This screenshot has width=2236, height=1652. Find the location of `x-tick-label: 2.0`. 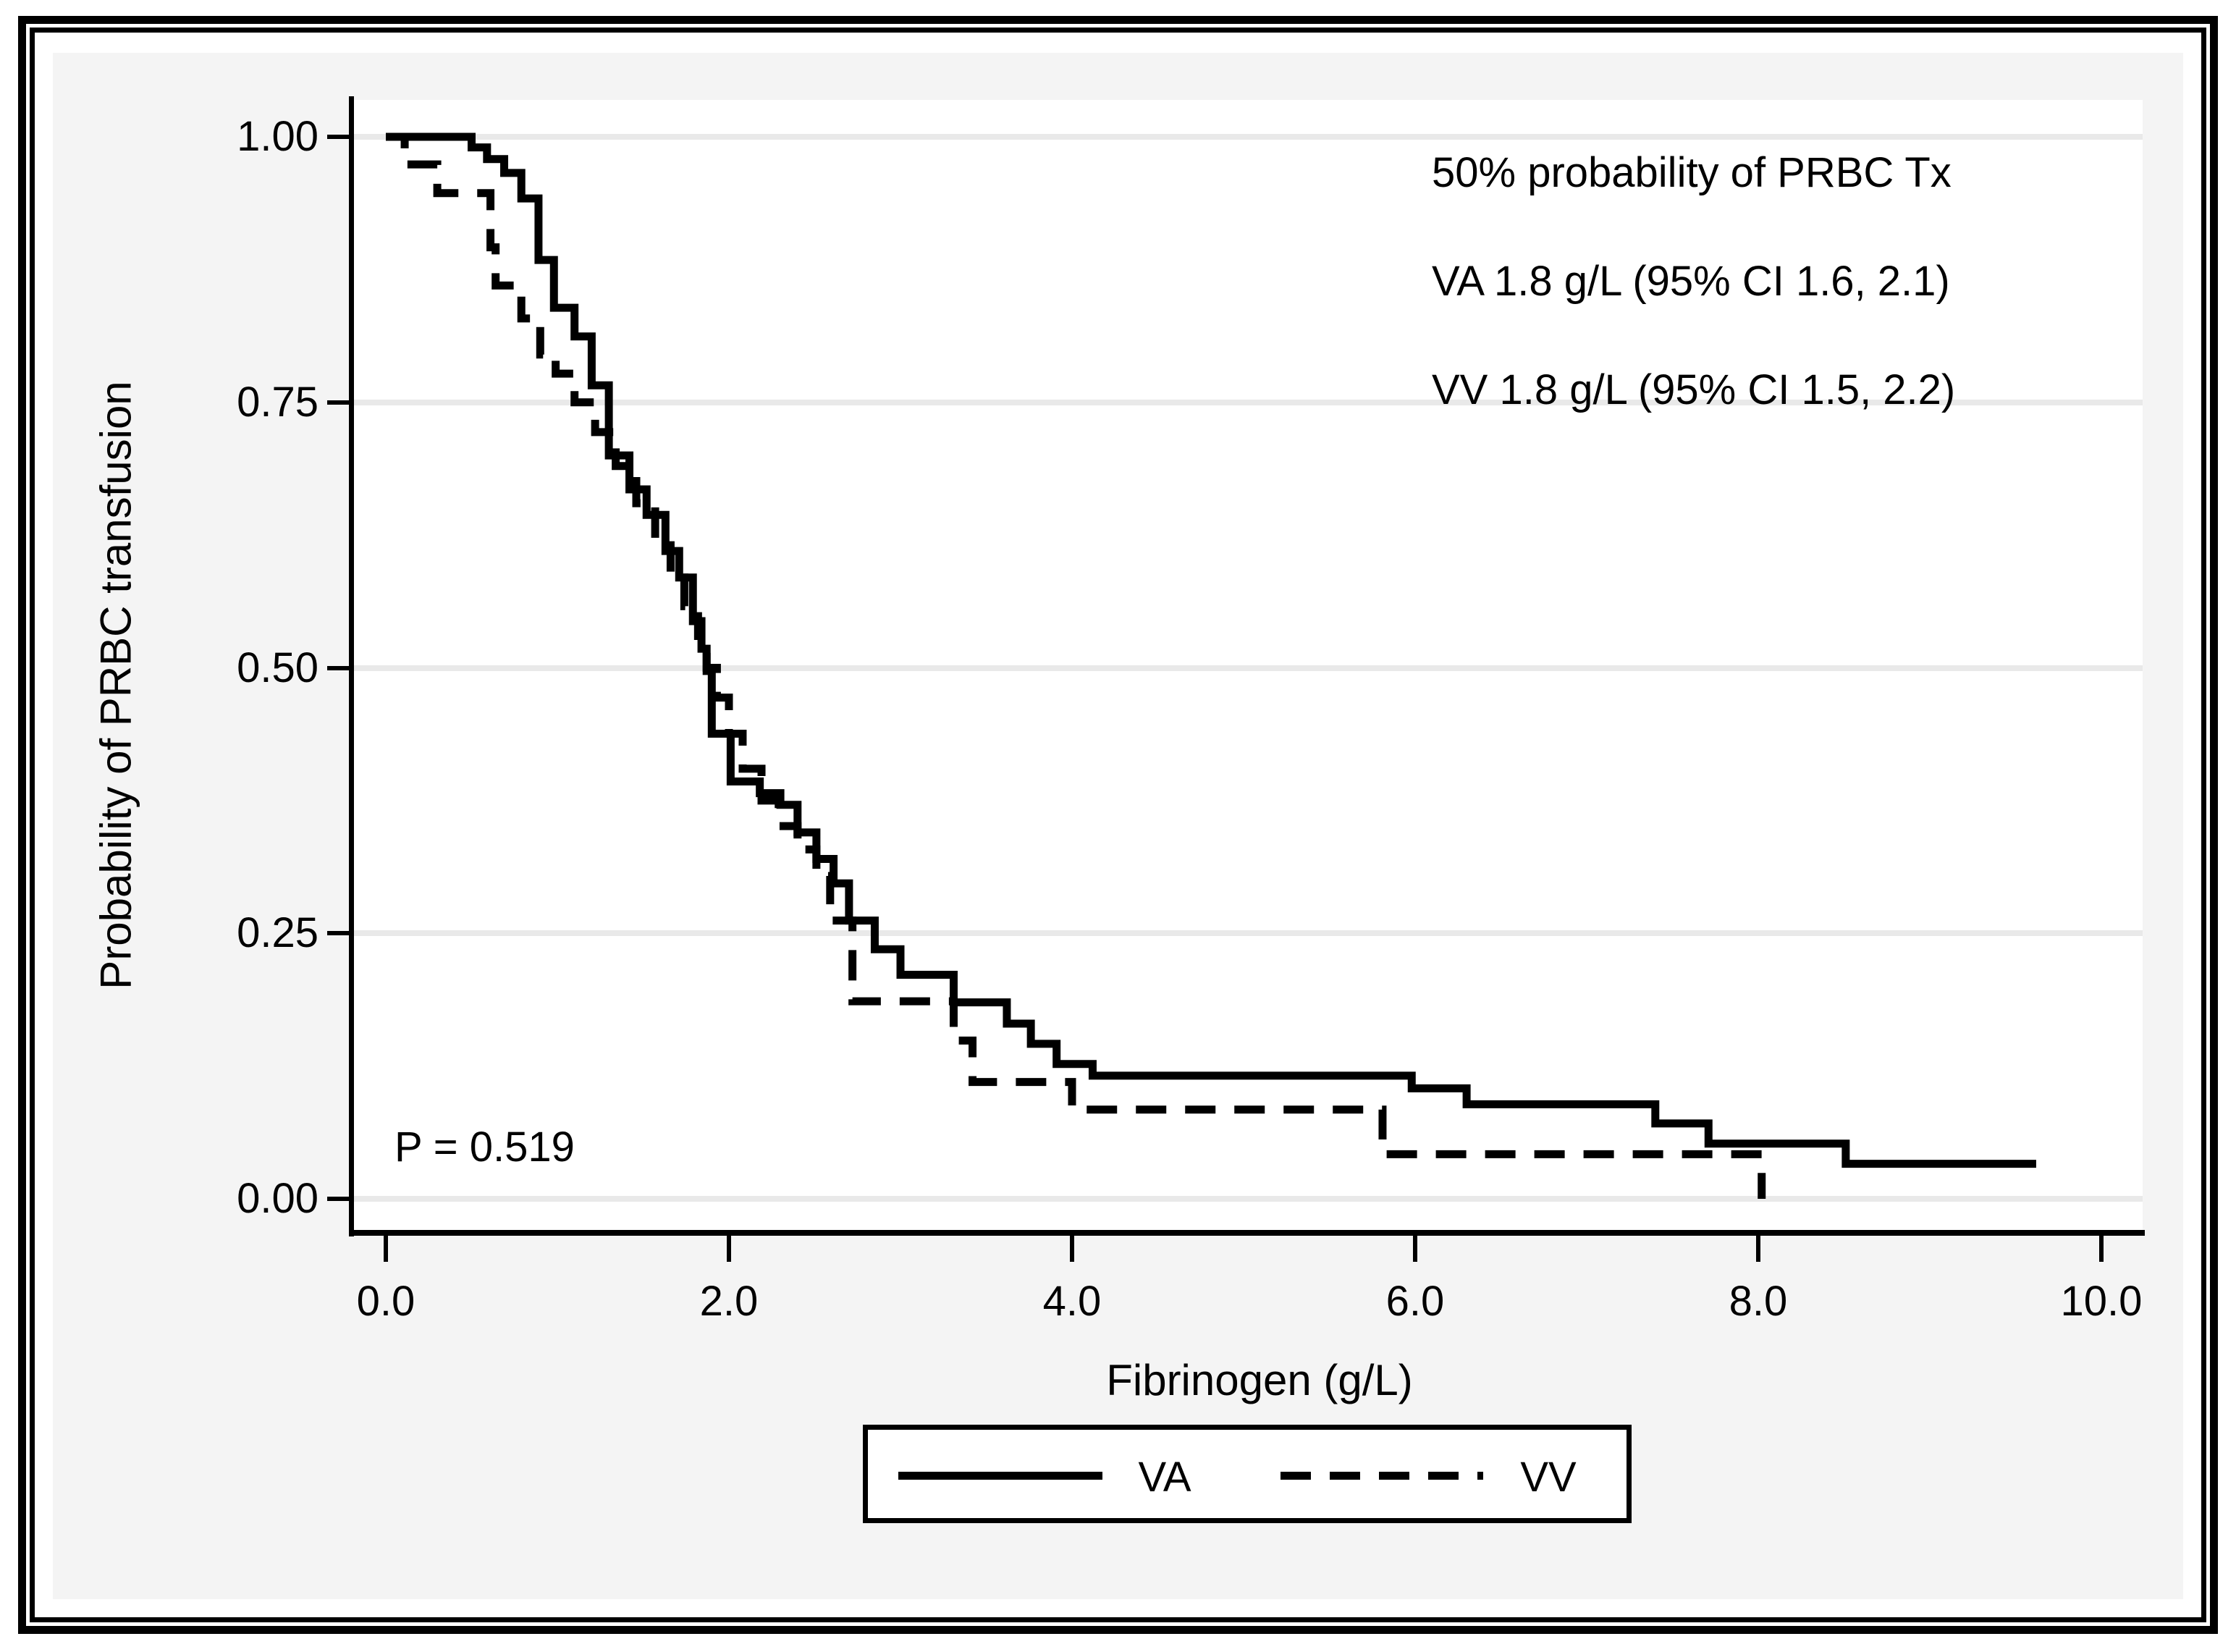

x-tick-label: 2.0 is located at coordinates (729, 1301).